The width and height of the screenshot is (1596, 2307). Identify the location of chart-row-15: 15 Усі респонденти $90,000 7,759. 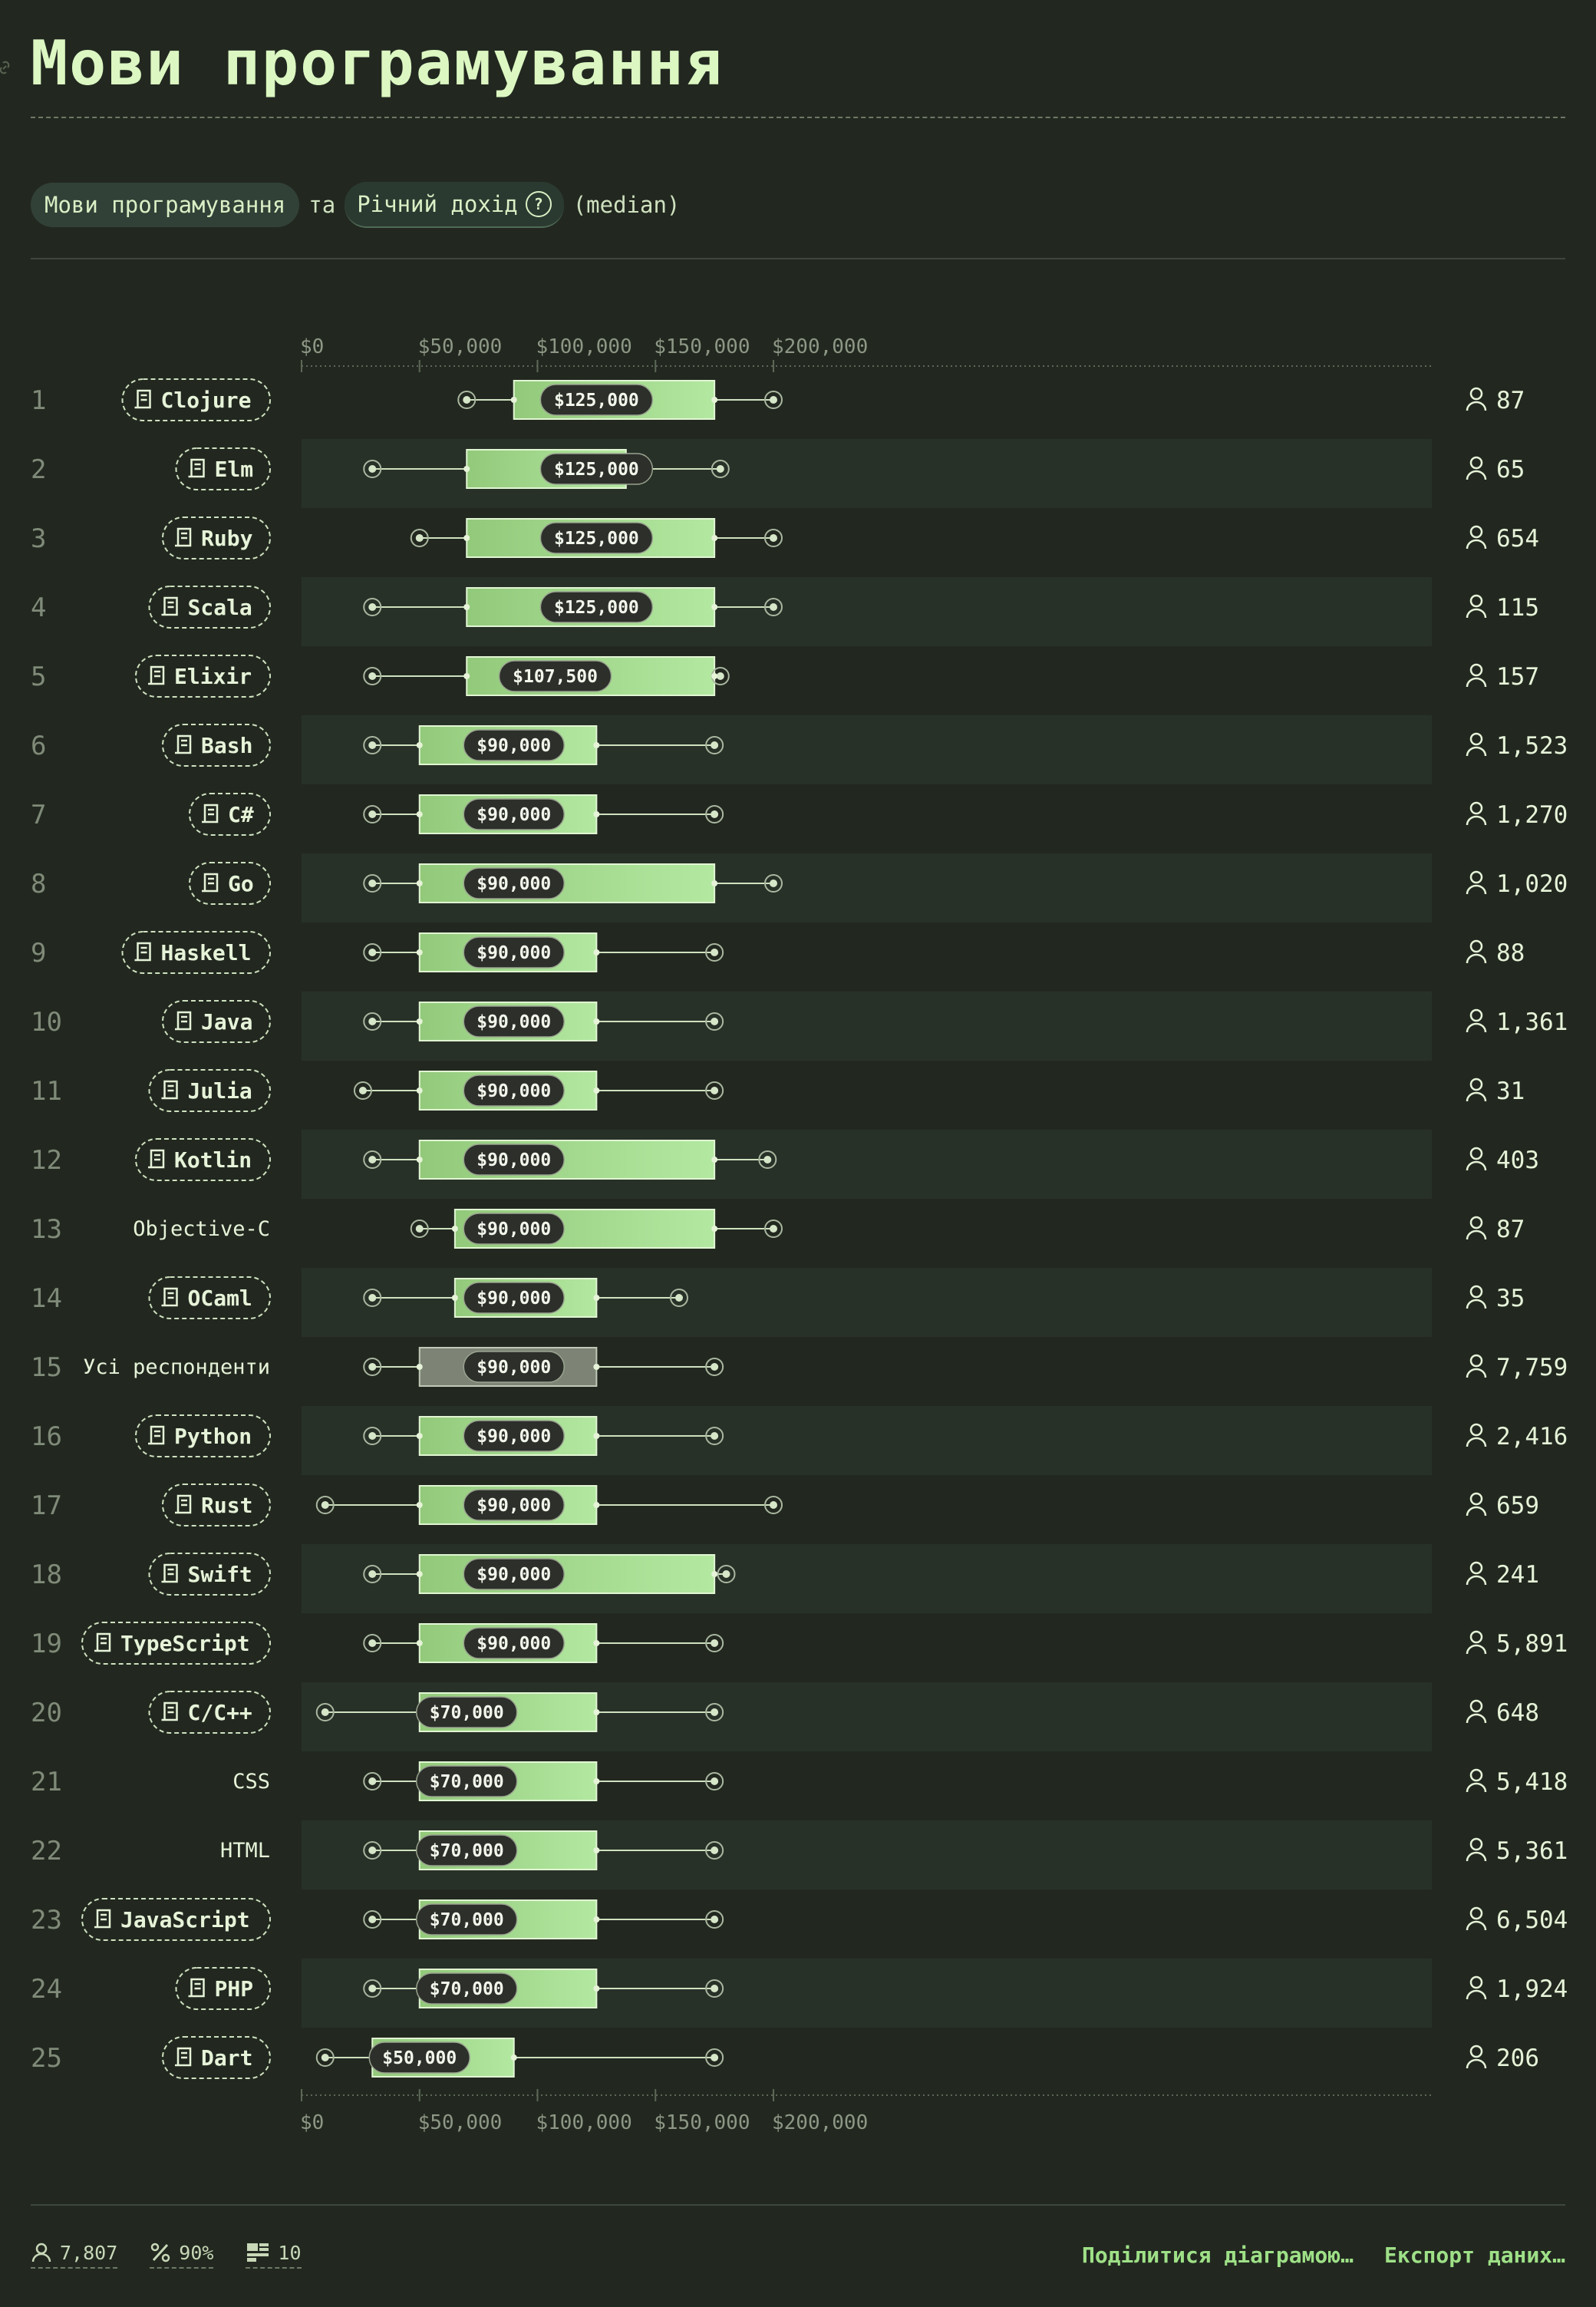
(799, 1367).